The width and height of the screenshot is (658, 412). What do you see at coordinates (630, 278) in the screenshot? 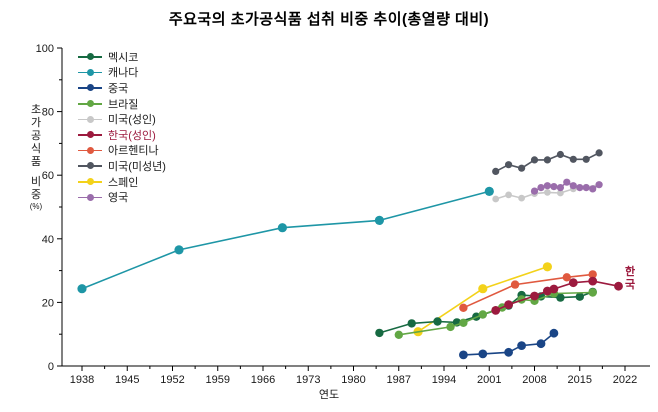
I see `korea-annotation: 한 국` at bounding box center [630, 278].